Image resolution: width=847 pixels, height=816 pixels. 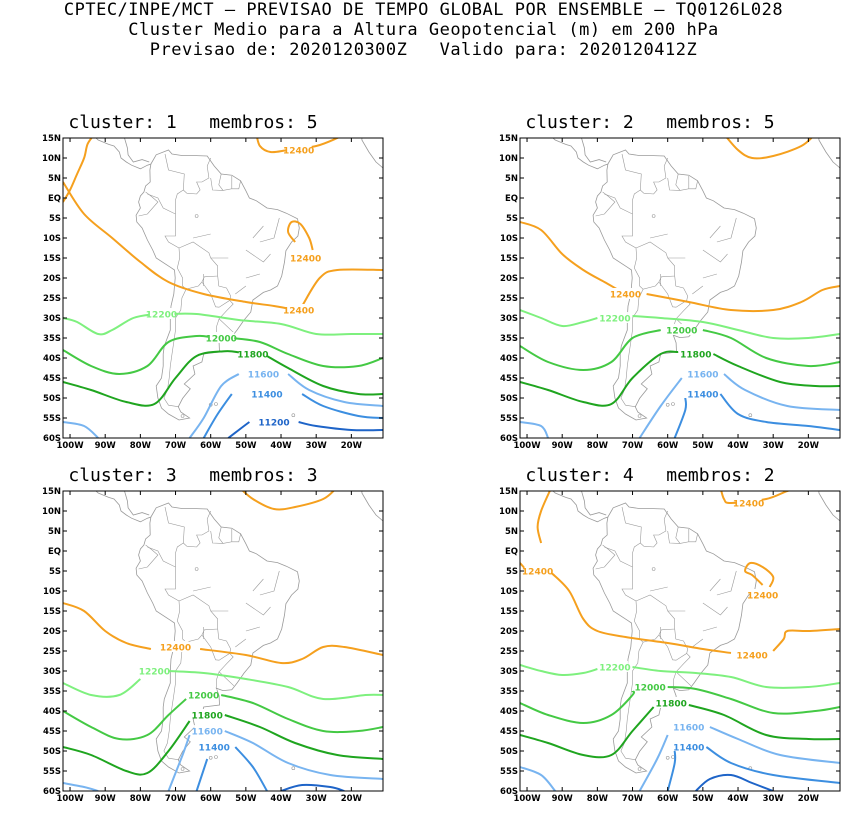 What do you see at coordinates (703, 799) in the screenshot?
I see `lon-label: 50W` at bounding box center [703, 799].